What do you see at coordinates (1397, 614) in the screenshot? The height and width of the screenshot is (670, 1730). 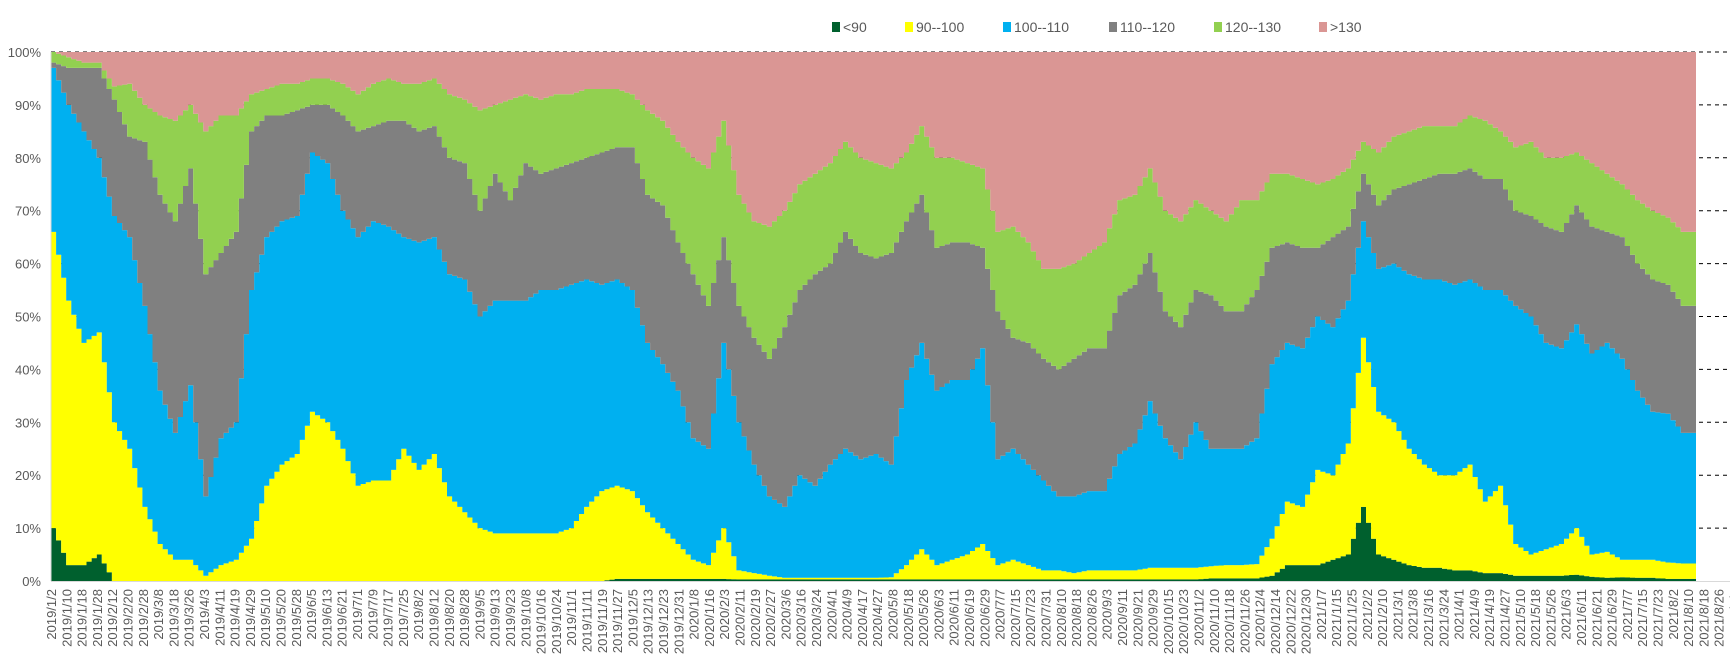 I see `x-tick-label: 2021/3/1` at bounding box center [1397, 614].